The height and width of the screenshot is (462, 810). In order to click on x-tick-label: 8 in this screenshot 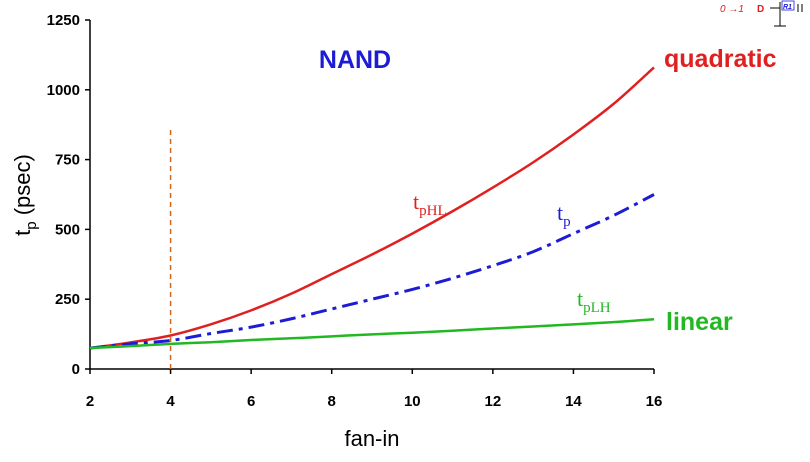, I will do `click(332, 401)`.